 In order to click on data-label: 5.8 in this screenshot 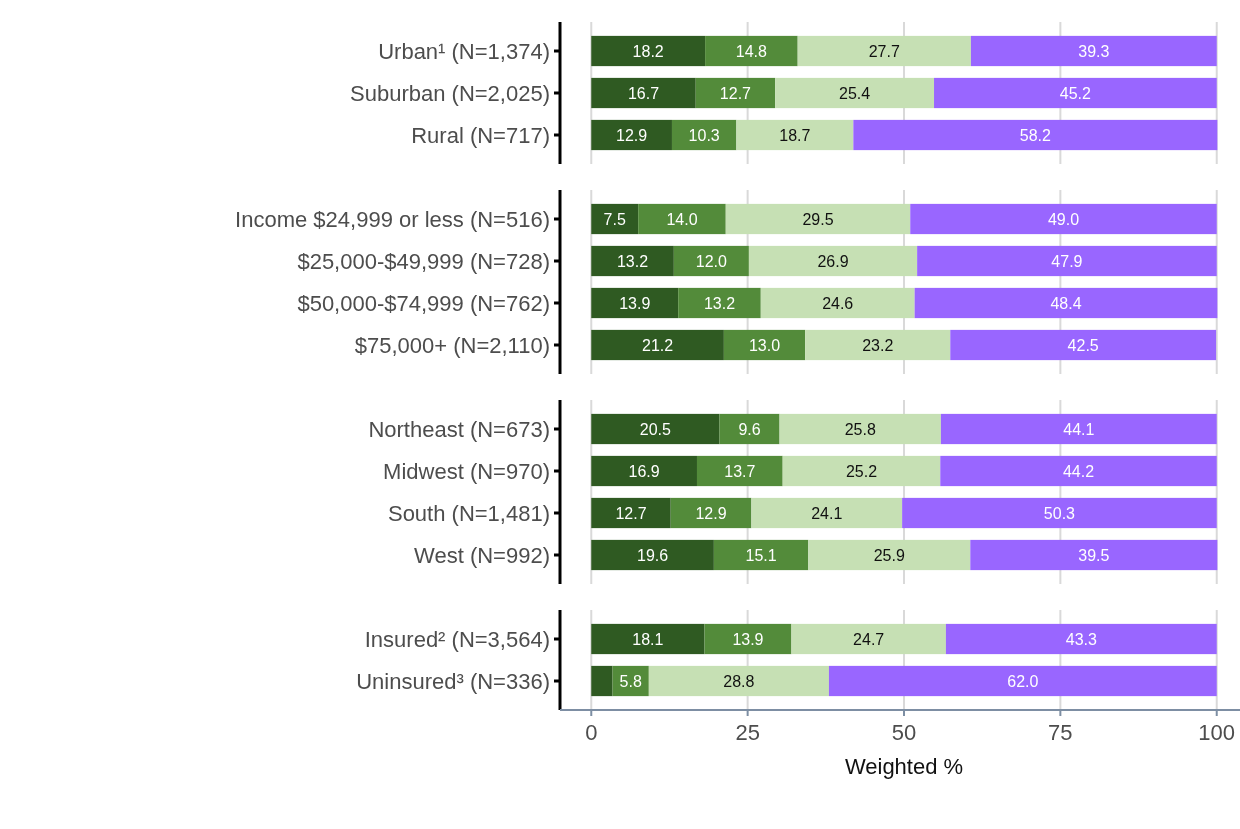, I will do `click(630, 681)`.